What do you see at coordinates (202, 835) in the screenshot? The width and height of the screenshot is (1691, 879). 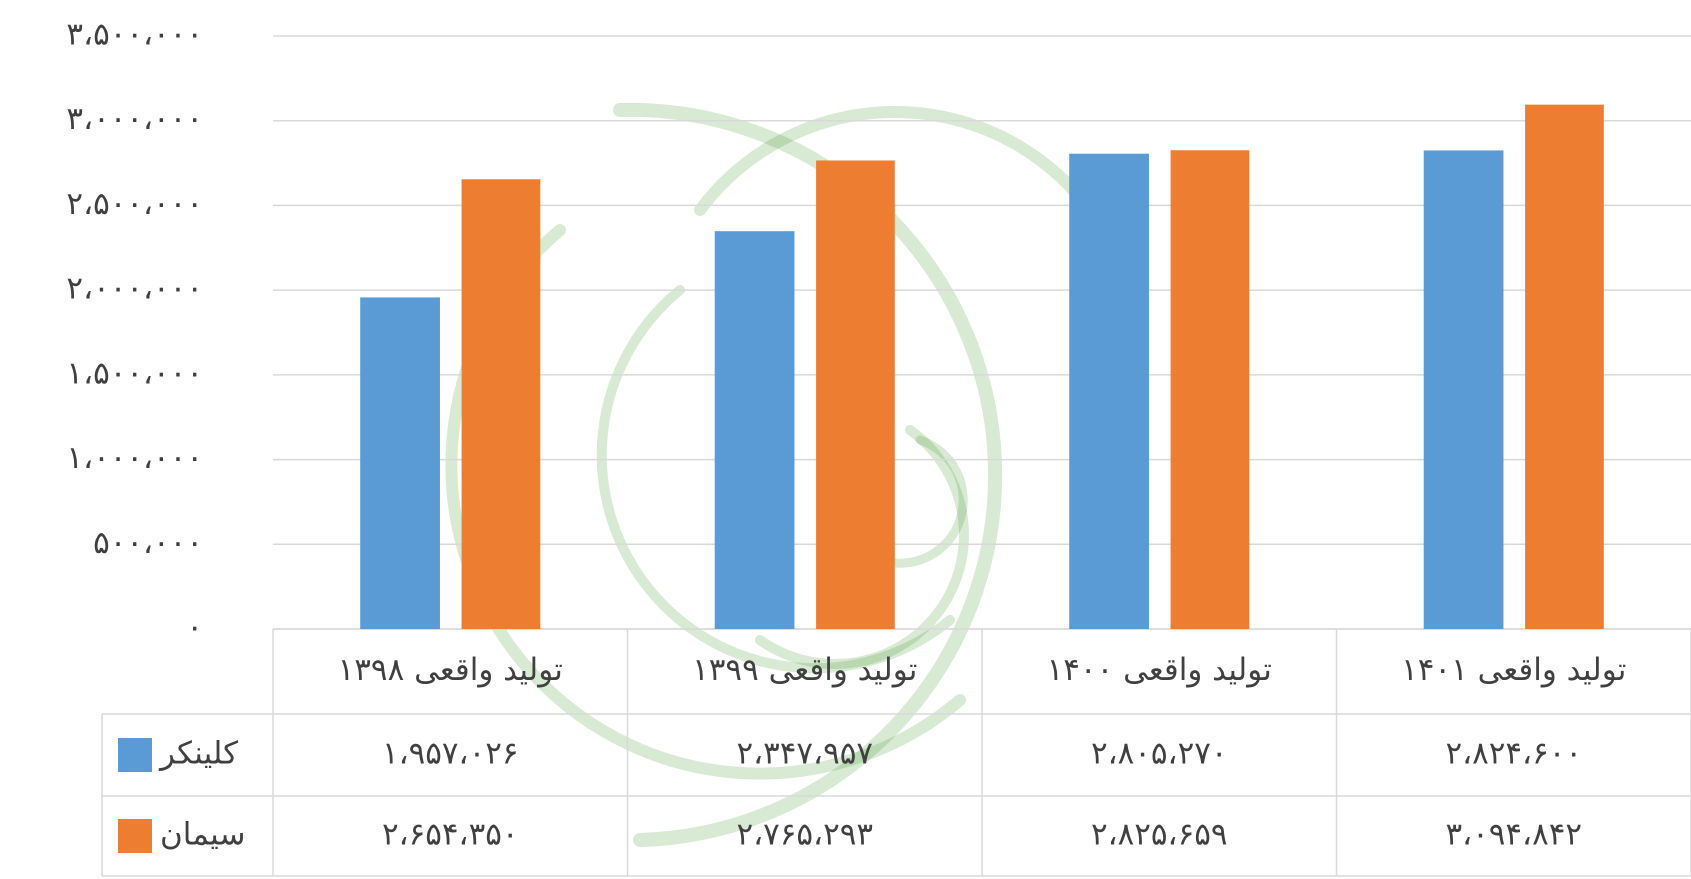 I see `legend-label: سیمان` at bounding box center [202, 835].